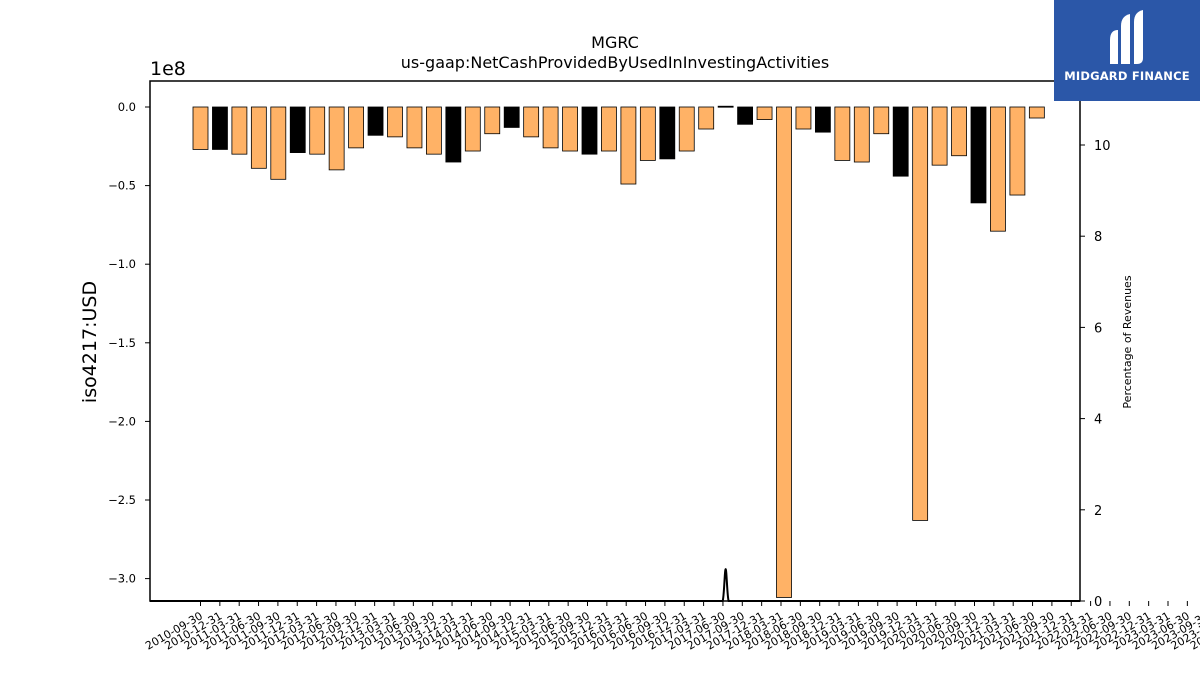  Describe the element at coordinates (1098, 602) in the screenshot. I see `y2-tick-label: 0` at that location.